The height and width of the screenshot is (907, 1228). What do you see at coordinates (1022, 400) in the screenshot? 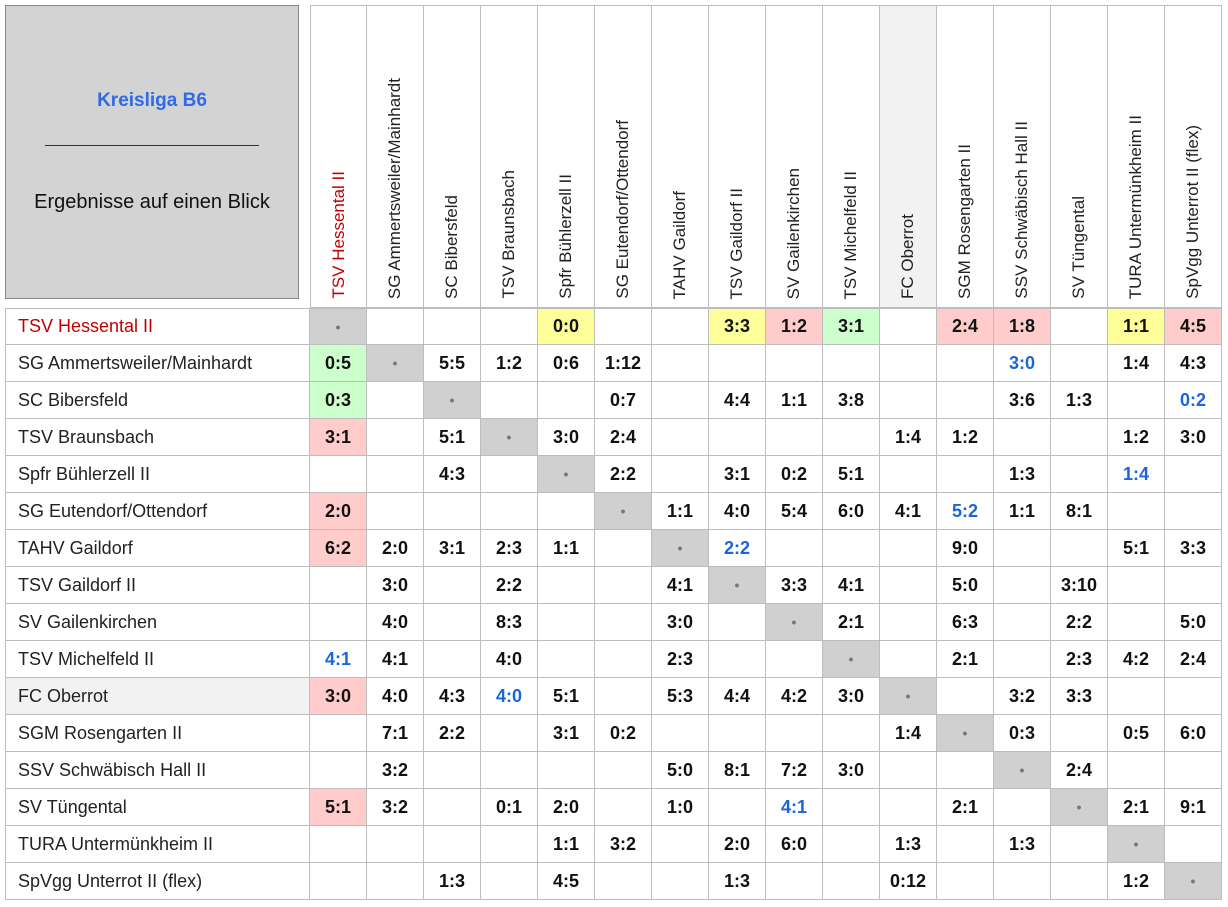
I see `result-cell: 3:6` at bounding box center [1022, 400].